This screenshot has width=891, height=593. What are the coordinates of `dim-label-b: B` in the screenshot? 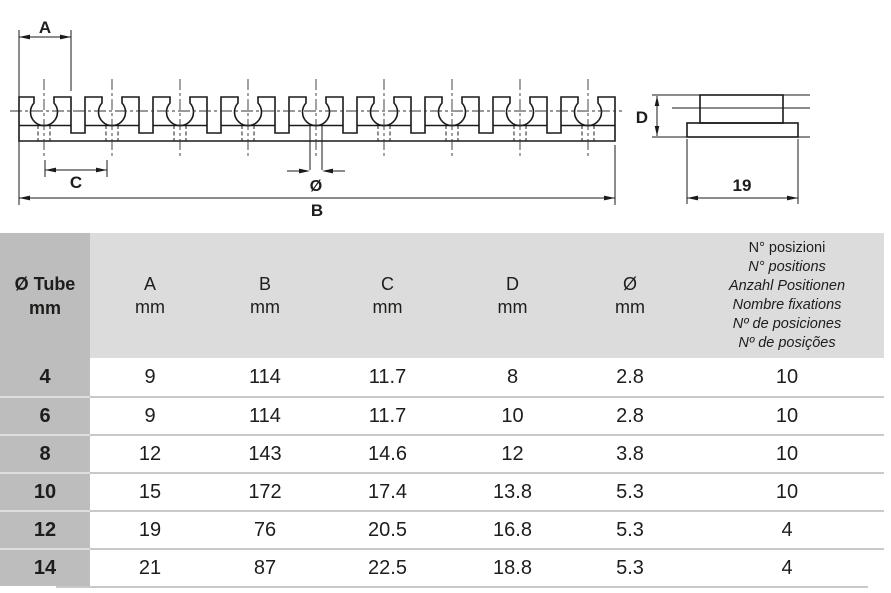 It's located at (317, 210).